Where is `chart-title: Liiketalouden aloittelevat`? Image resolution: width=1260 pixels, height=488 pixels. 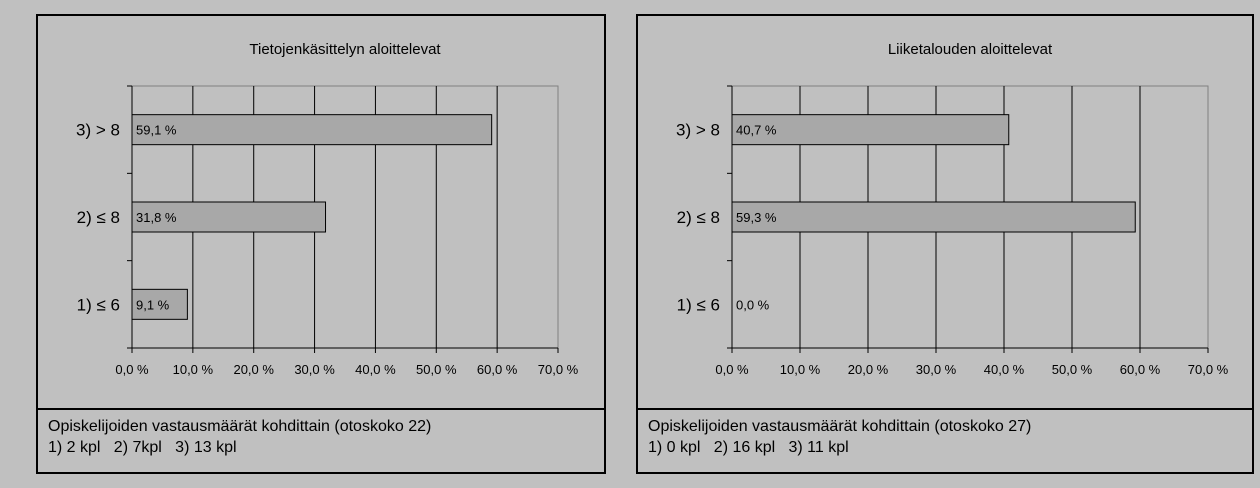
chart-title: Liiketalouden aloittelevat is located at coordinates (970, 49).